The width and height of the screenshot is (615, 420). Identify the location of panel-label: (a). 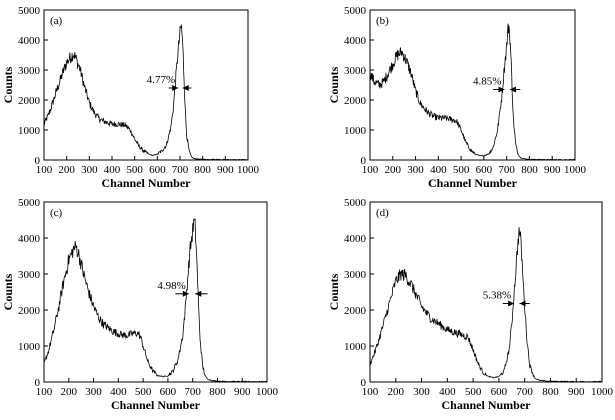
(56, 21).